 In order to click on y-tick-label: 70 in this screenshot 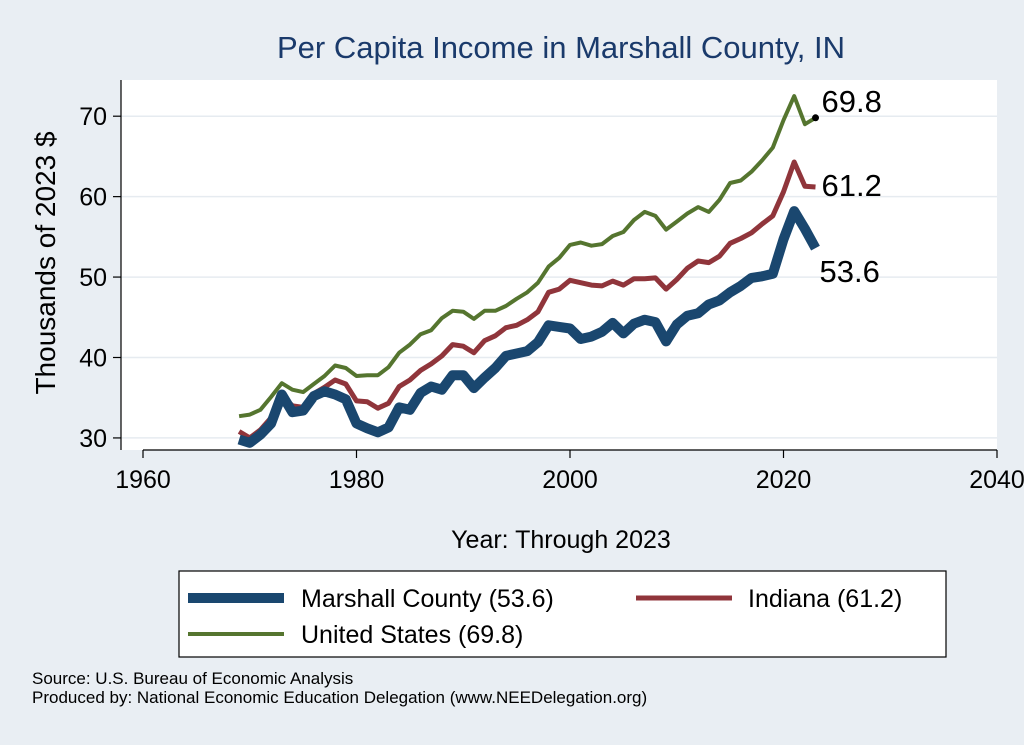, I will do `click(93, 117)`.